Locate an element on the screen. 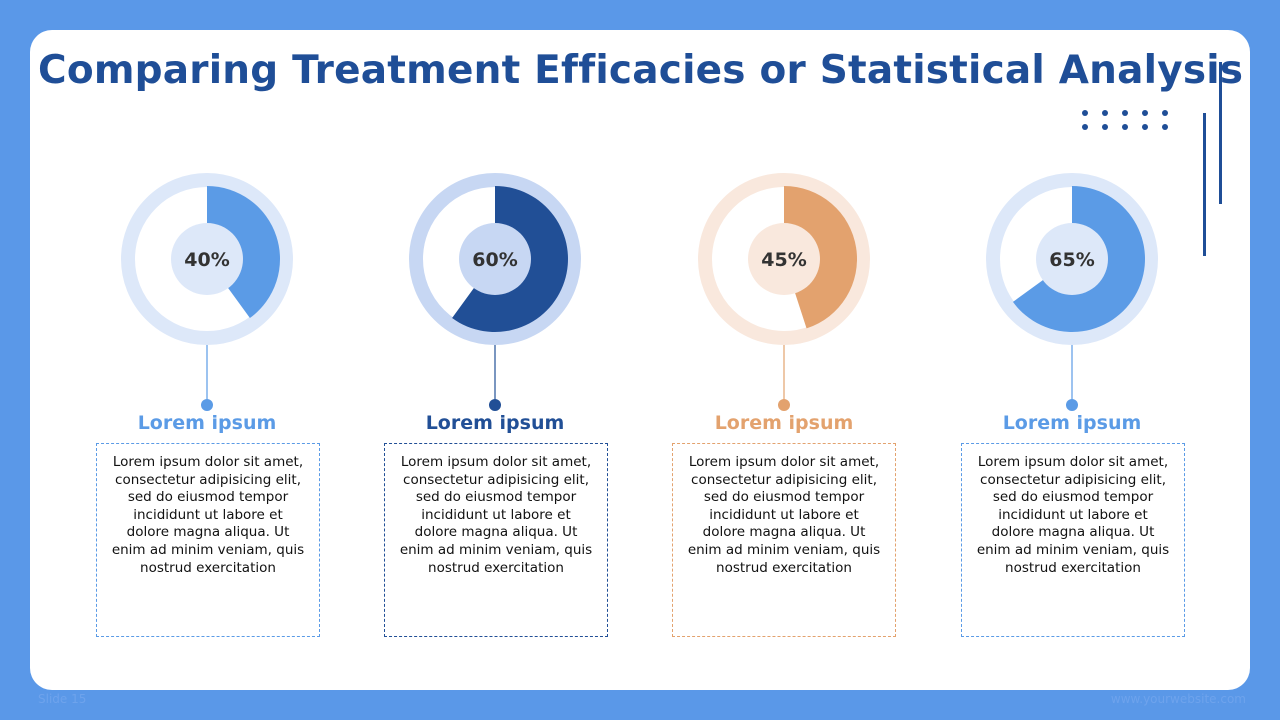  percent-label: 45% is located at coordinates (783, 260).